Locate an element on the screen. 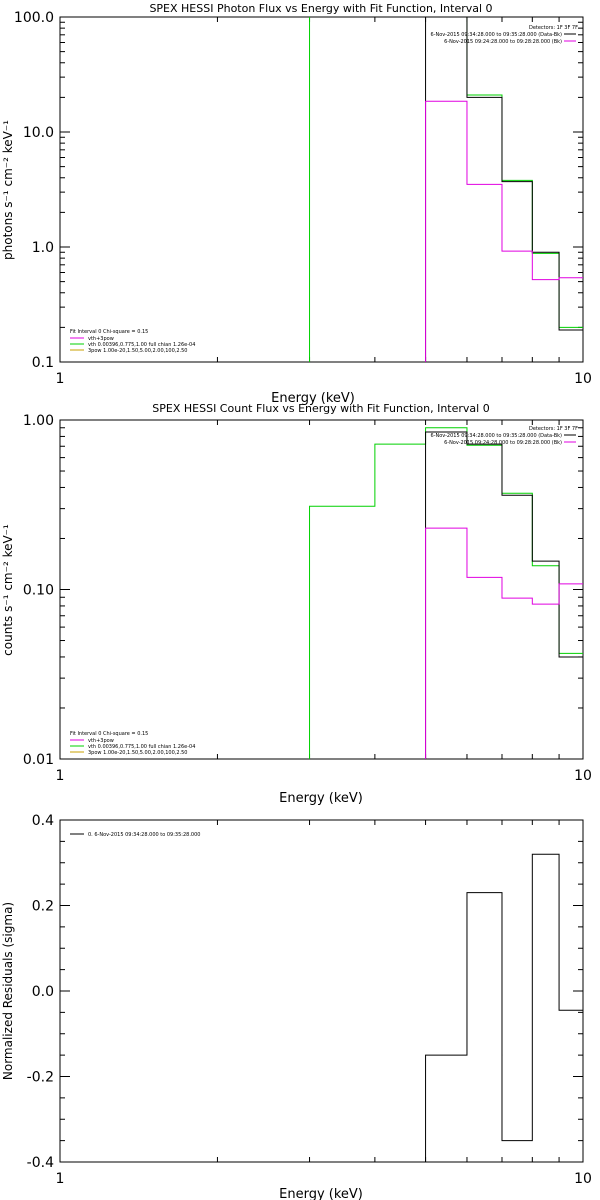  residuals-y-tick-label: 0.0 is located at coordinates (43, 992).